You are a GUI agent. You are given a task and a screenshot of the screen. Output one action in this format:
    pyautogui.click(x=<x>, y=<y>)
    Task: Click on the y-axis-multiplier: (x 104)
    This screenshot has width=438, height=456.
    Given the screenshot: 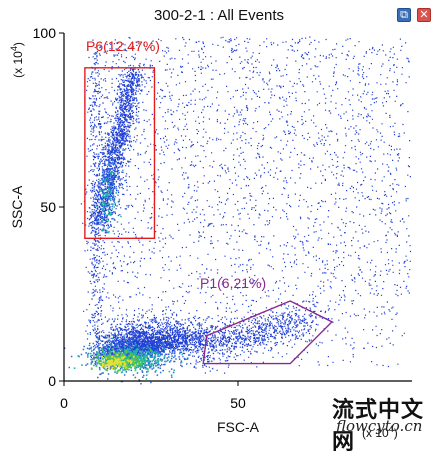 What is the action you would take?
    pyautogui.click(x=17, y=60)
    